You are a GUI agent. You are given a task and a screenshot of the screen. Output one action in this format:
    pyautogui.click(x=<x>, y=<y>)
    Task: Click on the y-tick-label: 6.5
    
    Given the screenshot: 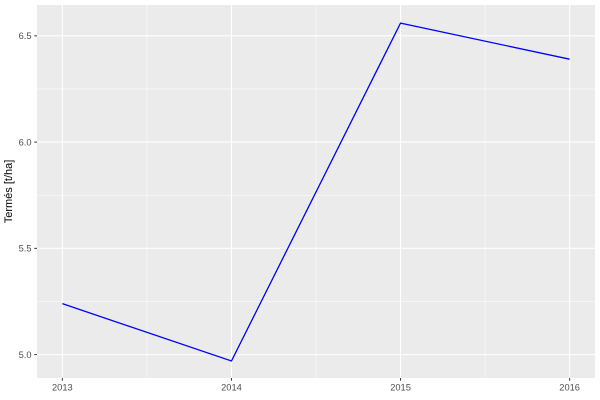 What is the action you would take?
    pyautogui.click(x=25, y=36)
    